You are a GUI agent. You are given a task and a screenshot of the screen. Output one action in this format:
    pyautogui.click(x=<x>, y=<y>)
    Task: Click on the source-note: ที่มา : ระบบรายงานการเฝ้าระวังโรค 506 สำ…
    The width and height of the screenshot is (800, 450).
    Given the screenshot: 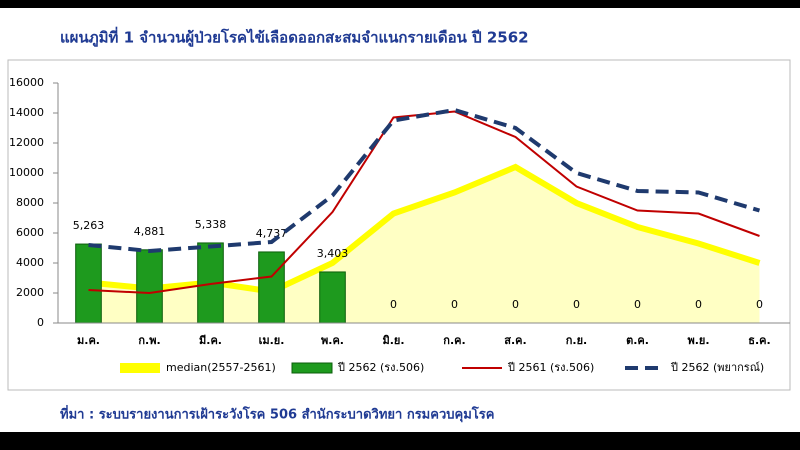 What is the action you would take?
    pyautogui.click(x=277, y=414)
    